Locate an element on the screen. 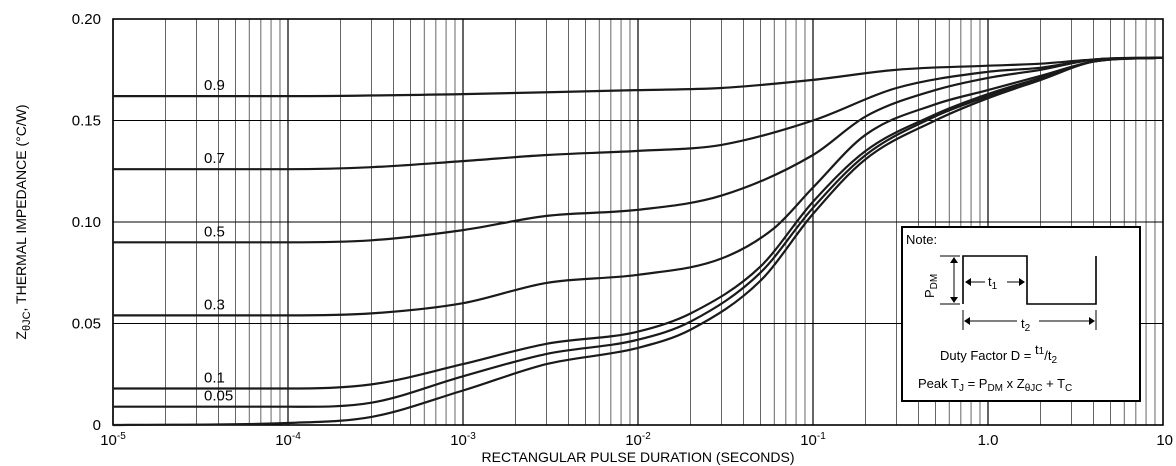 The image size is (1176, 466). pdm-label-base: P is located at coordinates (929, 293).